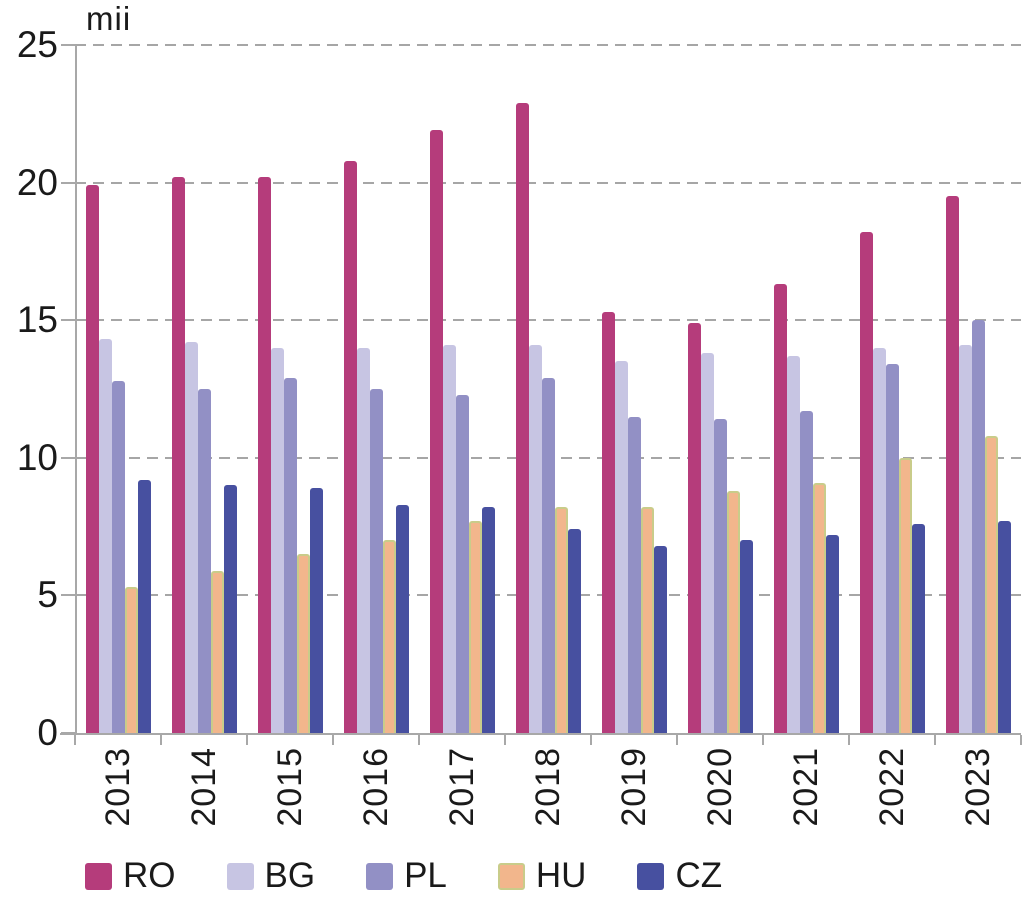 This screenshot has height=918, width=1024. I want to click on bar-CZ-2016, so click(402, 618).